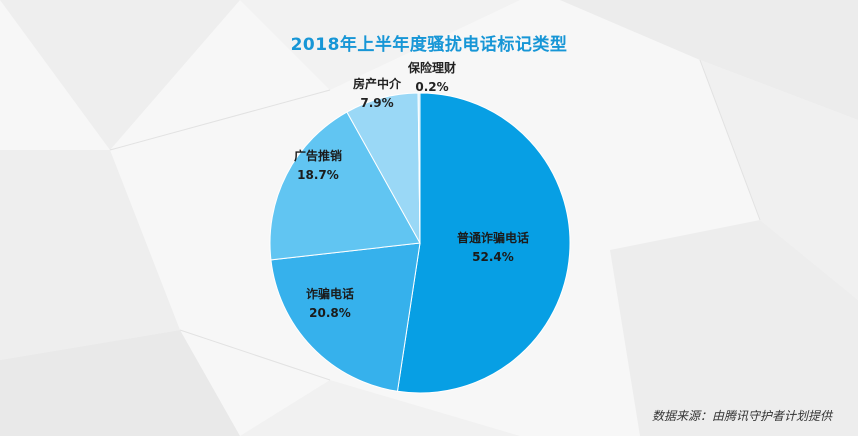  What do you see at coordinates (330, 313) in the screenshot?
I see `slice-value-label: 20.8%` at bounding box center [330, 313].